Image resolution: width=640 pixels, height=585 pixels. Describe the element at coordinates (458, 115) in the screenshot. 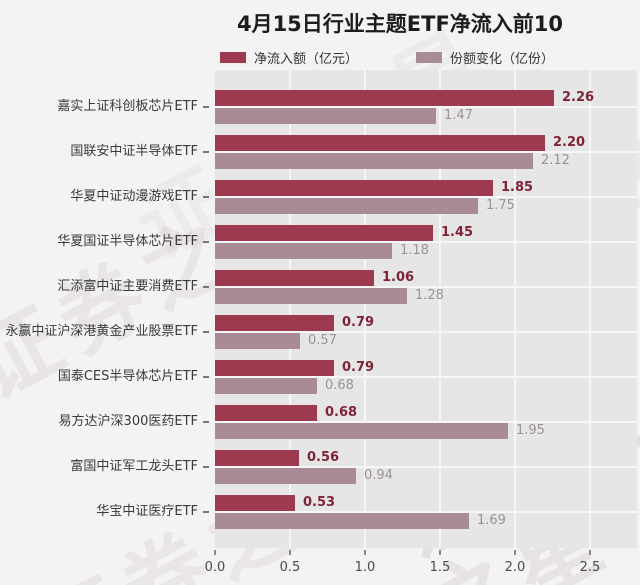

I see `value-label-share-change: 1.47` at that location.